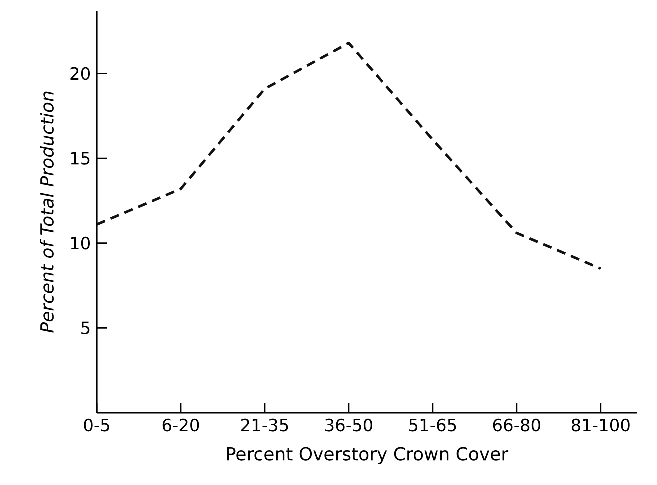 The height and width of the screenshot is (485, 657). I want to click on x-tick-label: 0-5, so click(97, 425).